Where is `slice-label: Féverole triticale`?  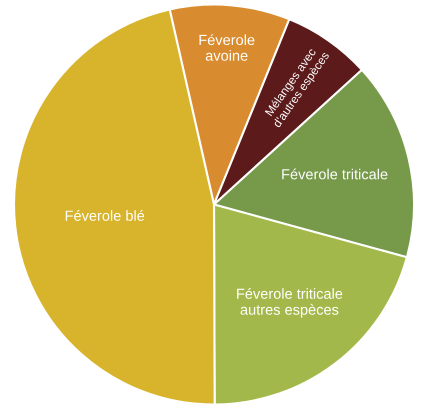 slice-label: Féverole triticale is located at coordinates (335, 174).